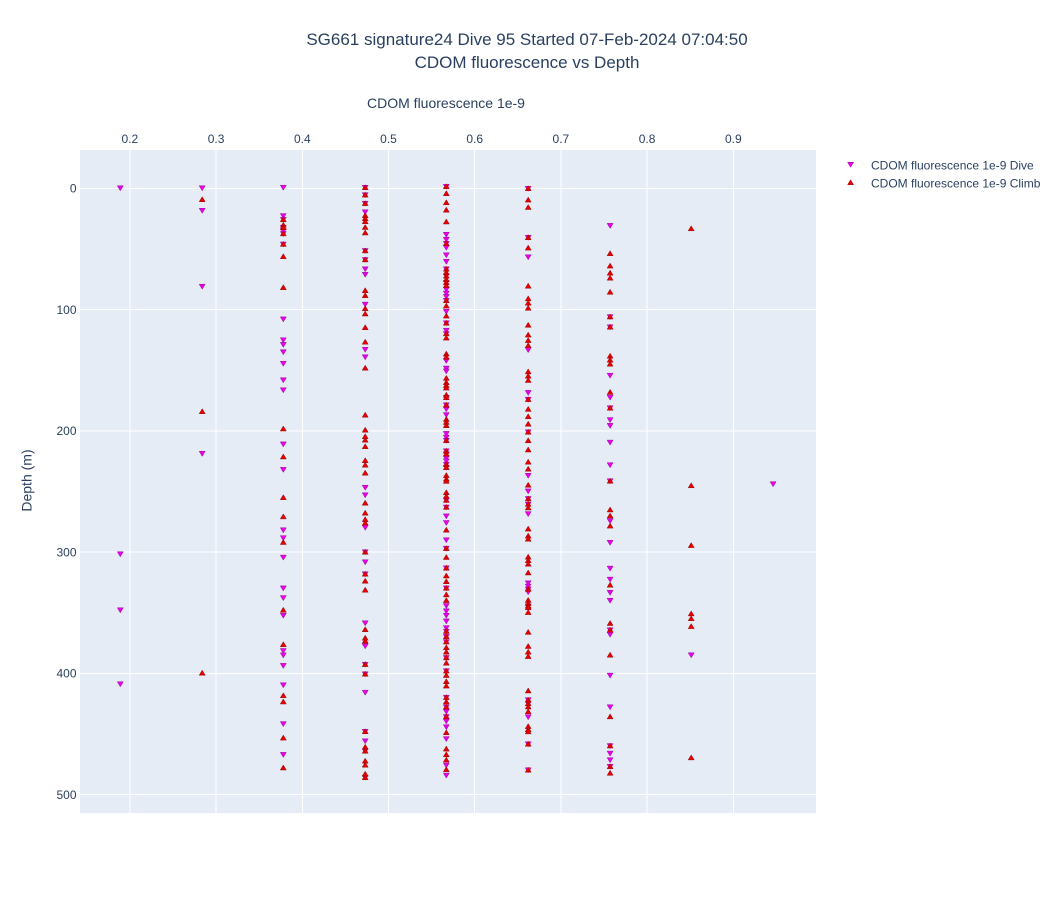 This screenshot has width=1058, height=899. What do you see at coordinates (216, 139) in the screenshot?
I see `svg-text: 0.3` at bounding box center [216, 139].